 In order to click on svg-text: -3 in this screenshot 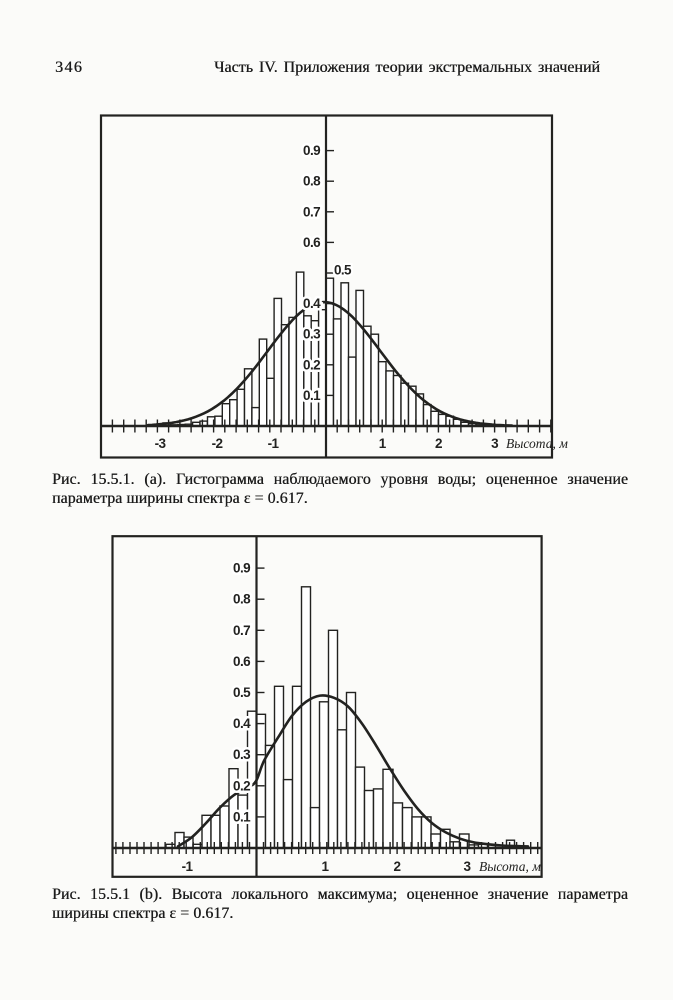, I will do `click(161, 443)`.